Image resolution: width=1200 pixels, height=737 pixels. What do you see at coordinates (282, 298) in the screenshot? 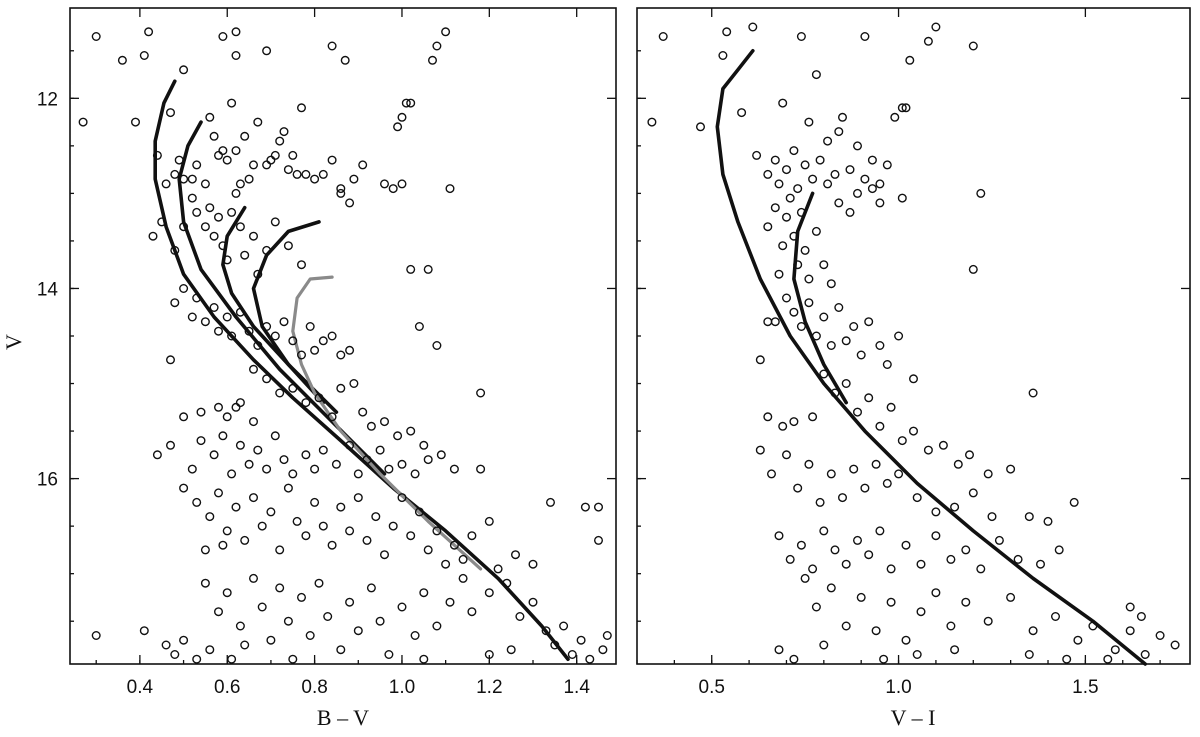
I see `isochrone-line` at bounding box center [282, 298].